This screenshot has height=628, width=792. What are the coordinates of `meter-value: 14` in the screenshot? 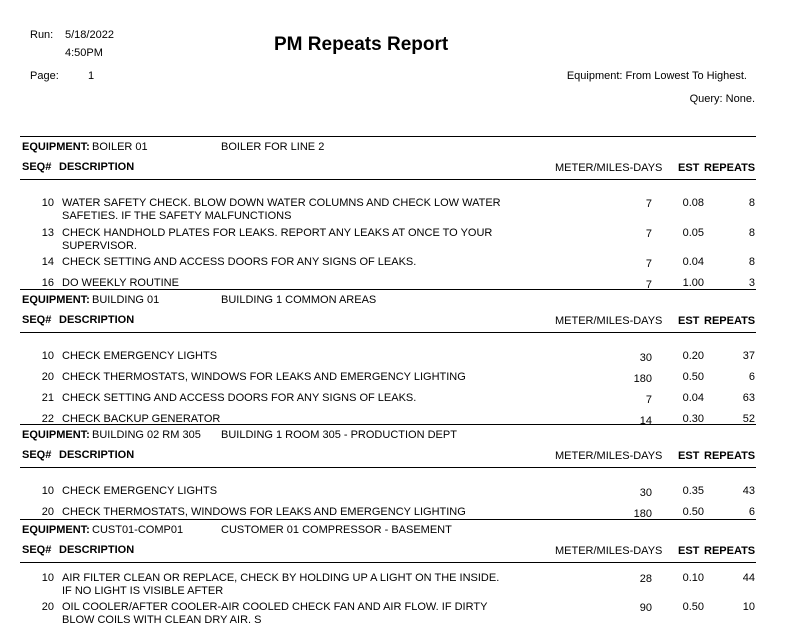 It's located at (645, 421).